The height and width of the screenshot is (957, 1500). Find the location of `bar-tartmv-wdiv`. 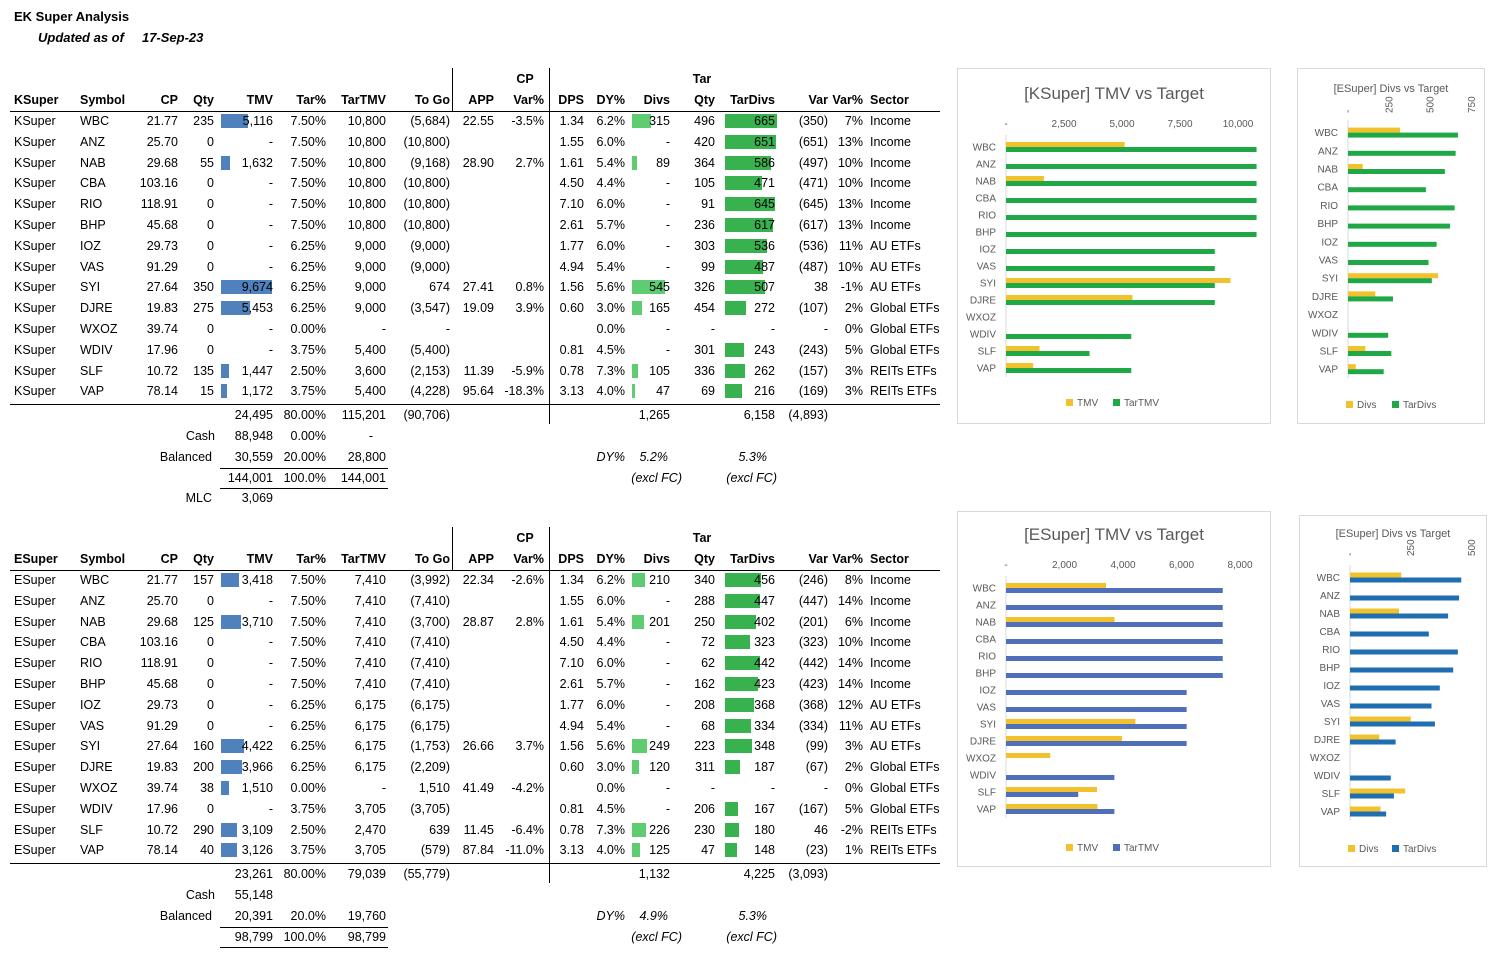

bar-tartmv-wdiv is located at coordinates (1069, 336).